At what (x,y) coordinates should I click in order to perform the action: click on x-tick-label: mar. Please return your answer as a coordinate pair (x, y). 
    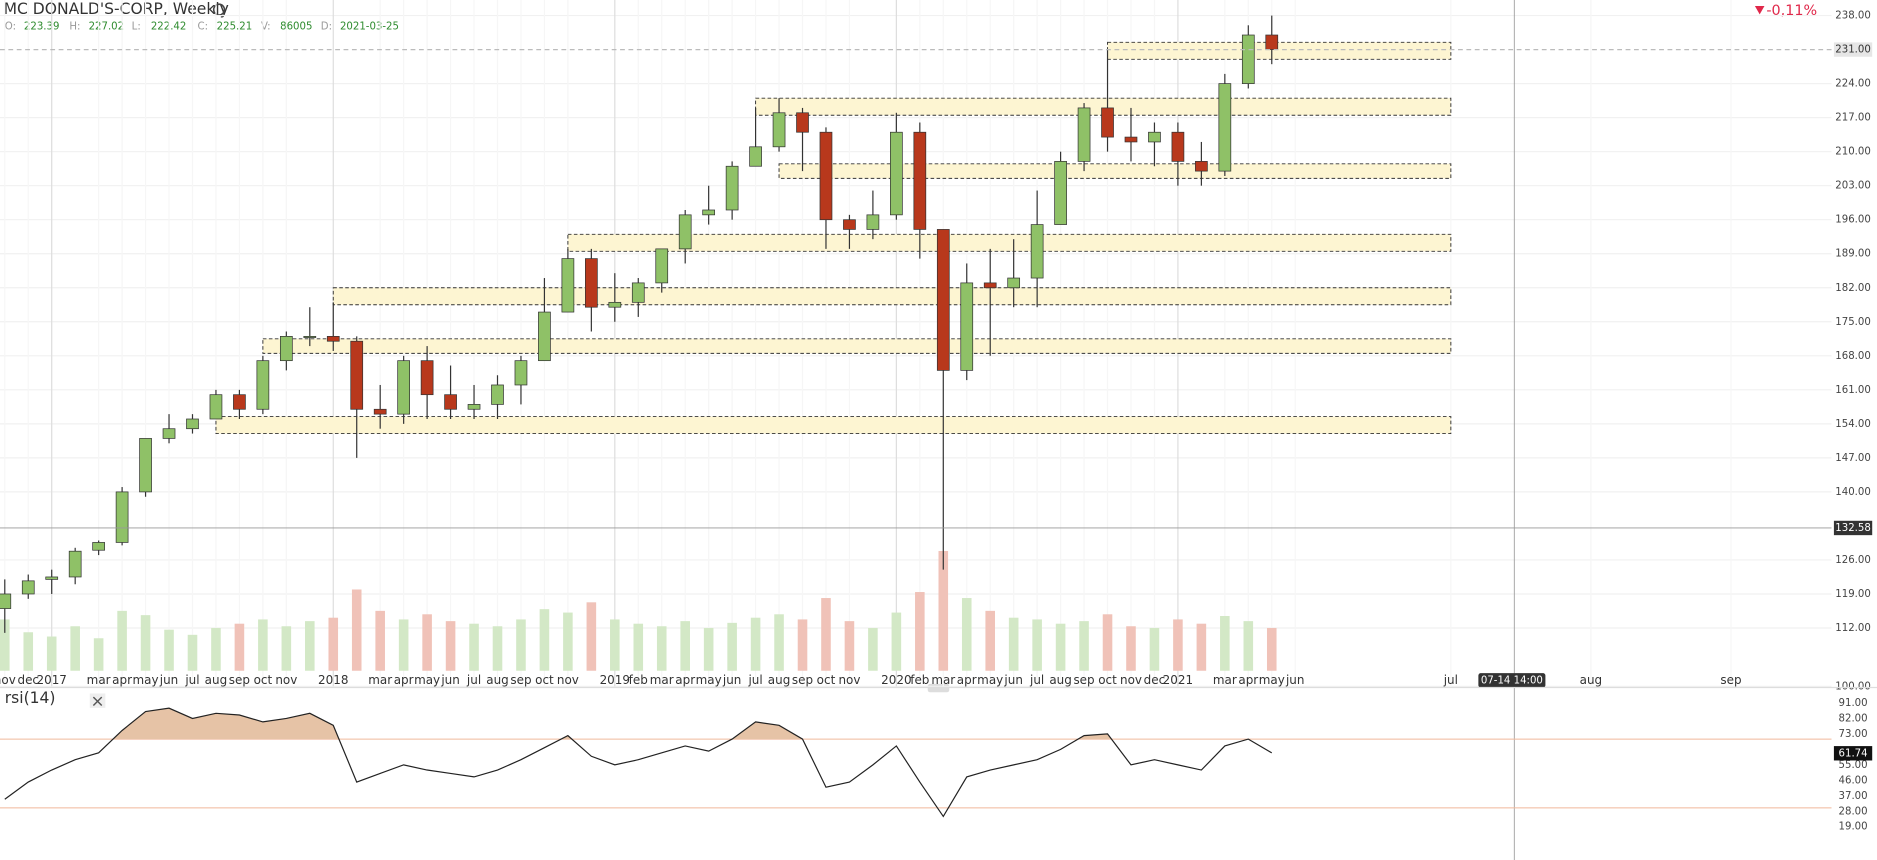
    Looking at the image, I should click on (99, 680).